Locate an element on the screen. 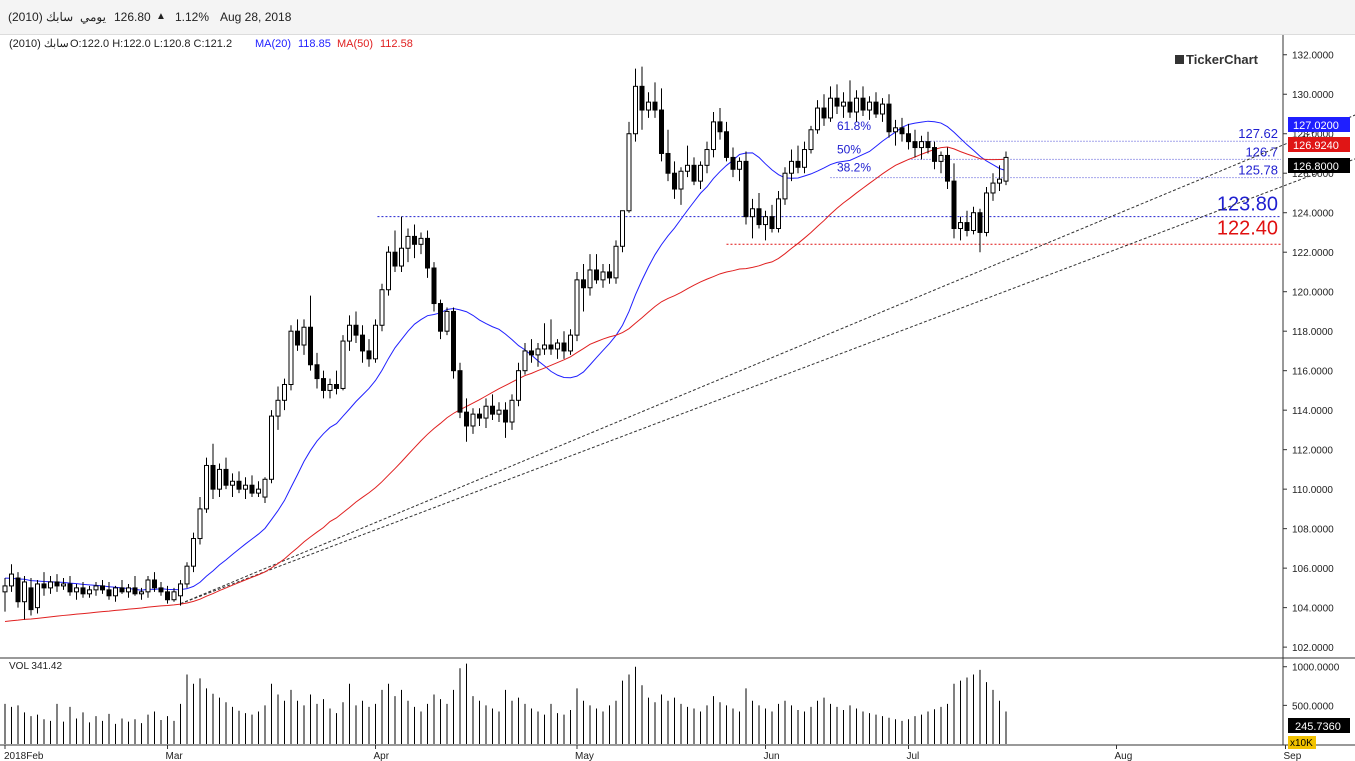  badge-volume-scale: x10K is located at coordinates (1302, 742).